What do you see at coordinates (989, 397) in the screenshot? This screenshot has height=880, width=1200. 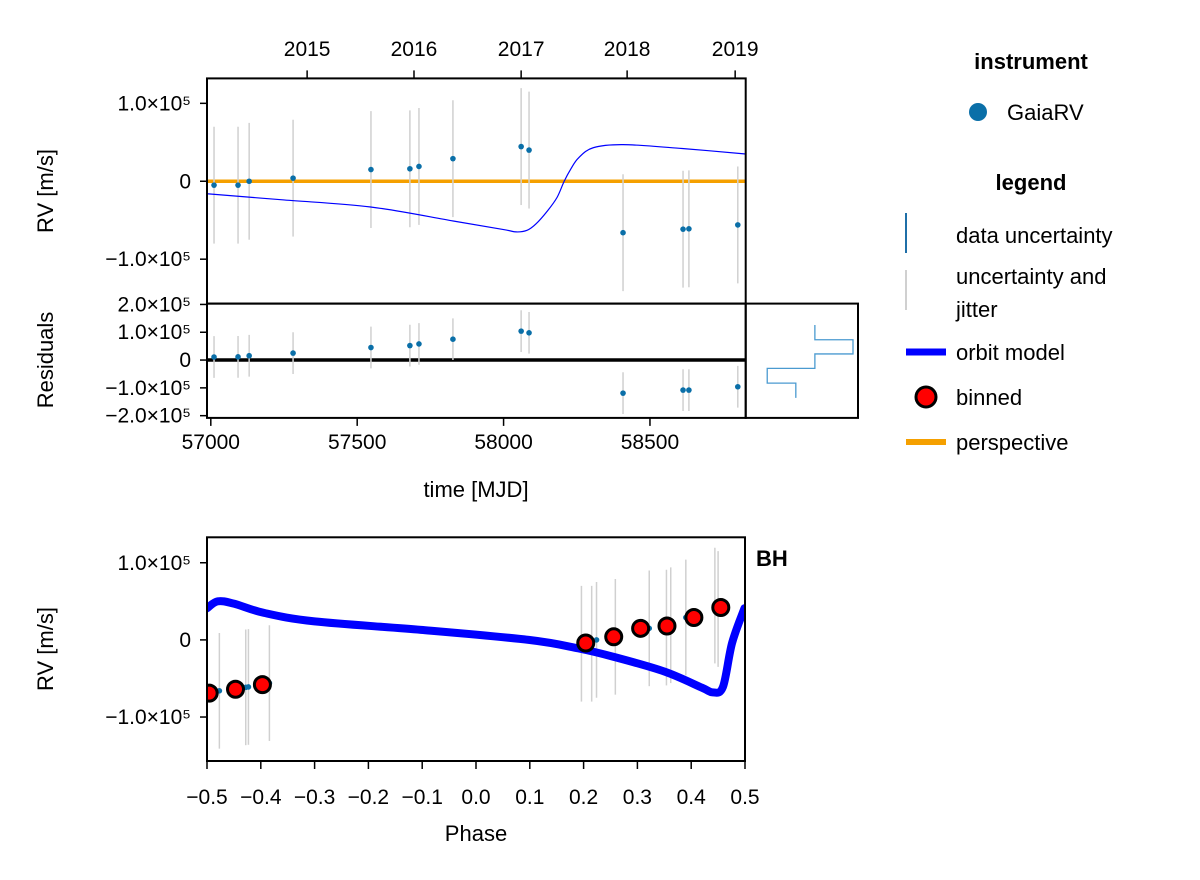 I see `legend-label-binned: binned` at bounding box center [989, 397].